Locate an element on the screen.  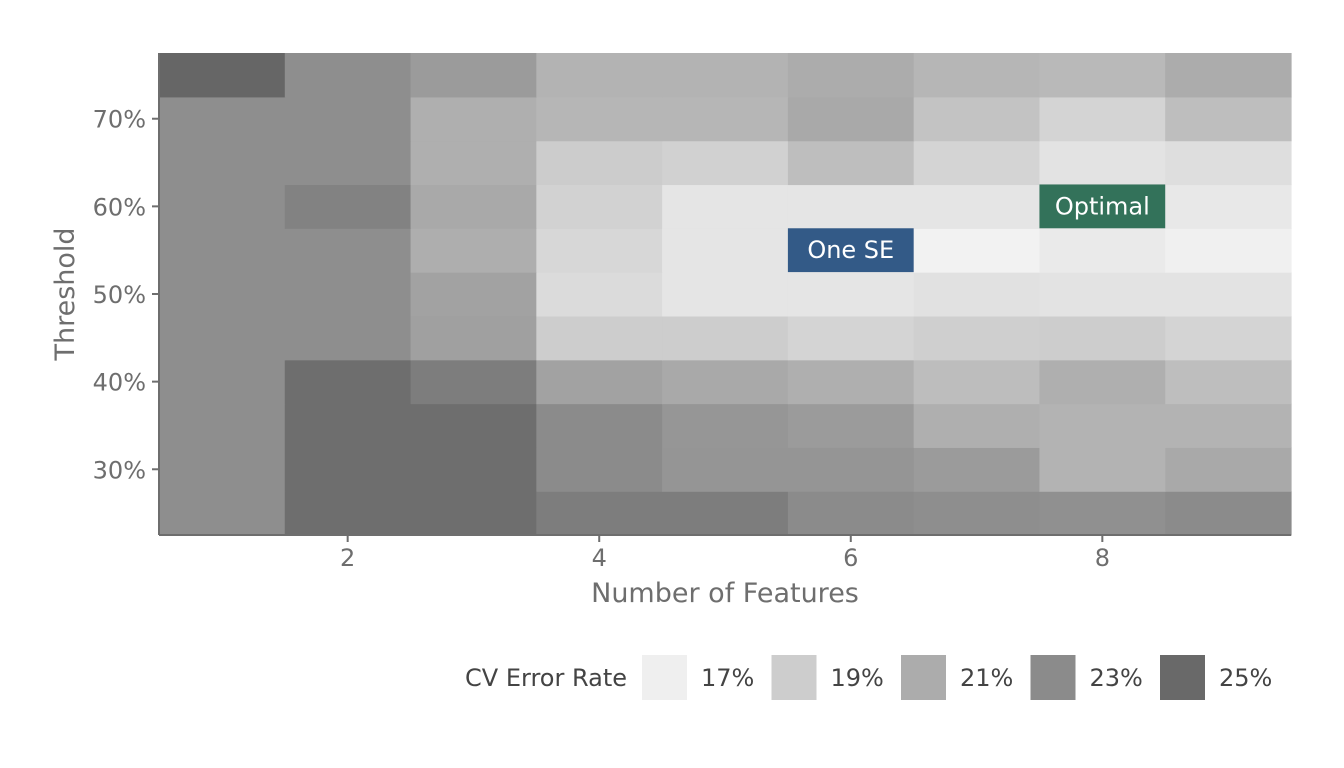
y-tick-label: 30% is located at coordinates (119, 470).